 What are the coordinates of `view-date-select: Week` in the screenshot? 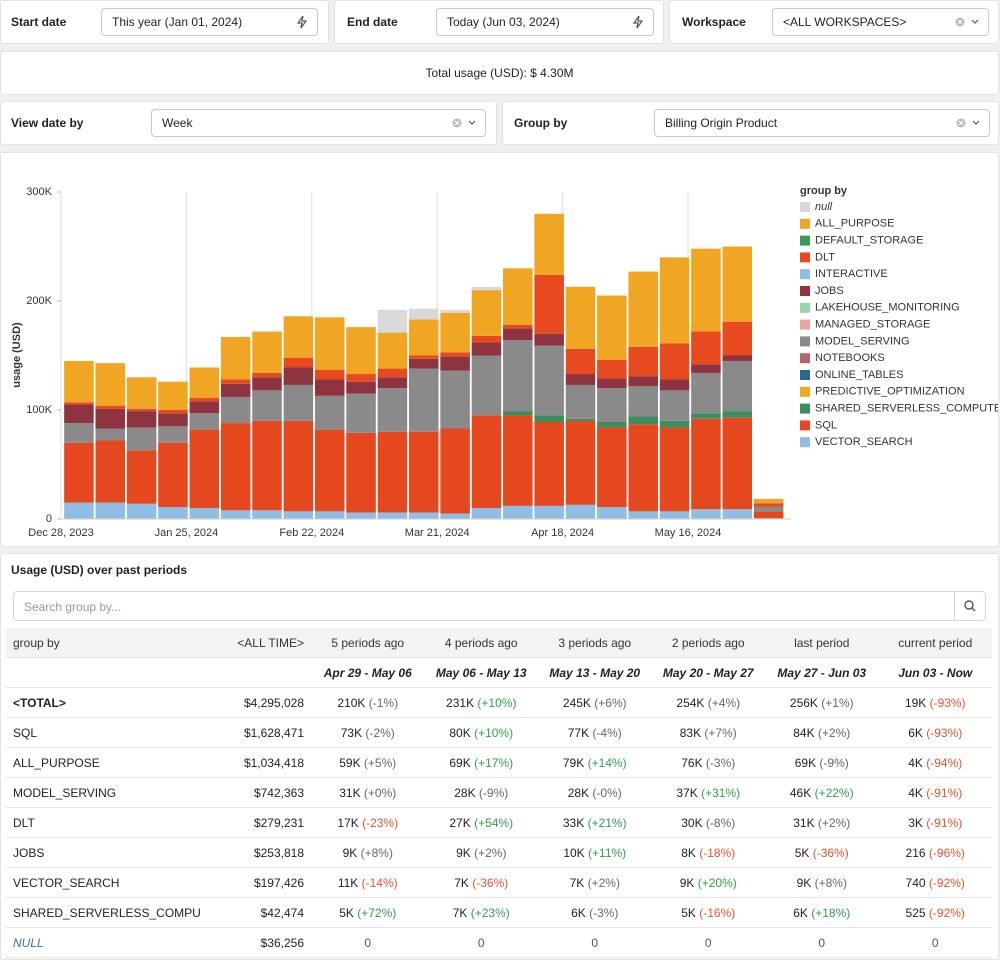 It's located at (318, 123).